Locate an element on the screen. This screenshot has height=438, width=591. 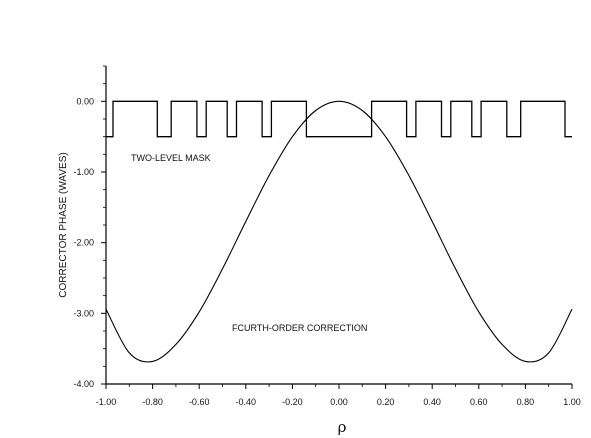
x-tick-label: 1.00 is located at coordinates (572, 402).